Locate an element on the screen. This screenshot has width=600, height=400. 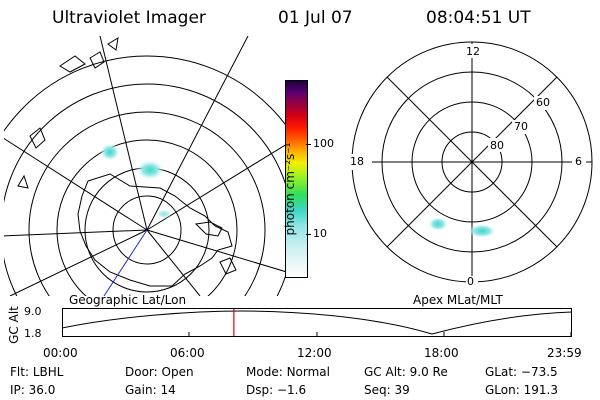
colorbar-tick-100: 100 is located at coordinates (323, 143).